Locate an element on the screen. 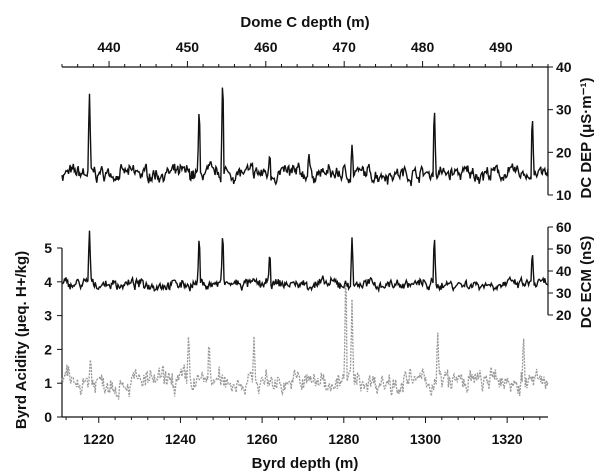  bottom-axis-tick-label: 1280 is located at coordinates (343, 439).